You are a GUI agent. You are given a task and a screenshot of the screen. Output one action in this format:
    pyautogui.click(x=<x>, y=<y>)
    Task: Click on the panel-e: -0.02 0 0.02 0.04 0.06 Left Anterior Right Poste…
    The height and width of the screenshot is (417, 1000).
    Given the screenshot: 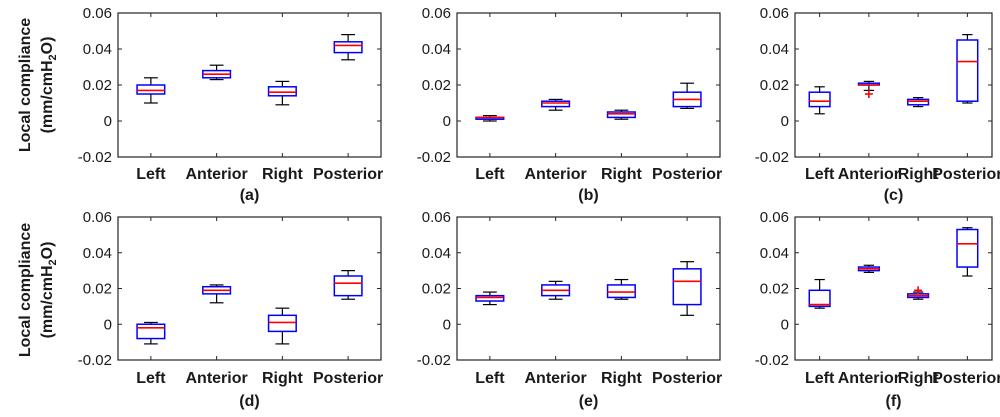 What is the action you would take?
    pyautogui.click(x=569, y=309)
    